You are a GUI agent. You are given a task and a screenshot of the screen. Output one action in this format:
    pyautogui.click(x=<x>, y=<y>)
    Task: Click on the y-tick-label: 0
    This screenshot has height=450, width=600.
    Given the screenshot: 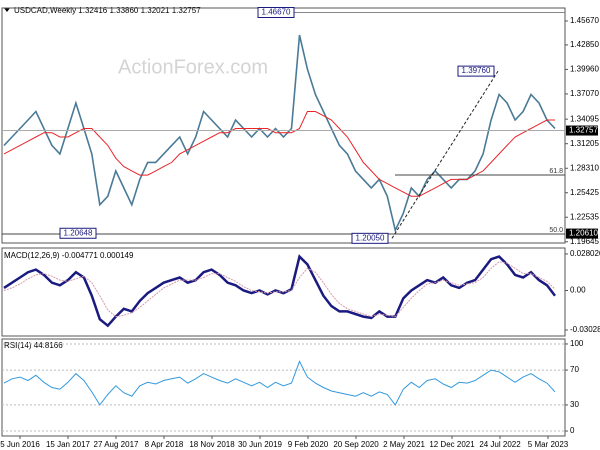 What is the action you would take?
    pyautogui.click(x=572, y=430)
    